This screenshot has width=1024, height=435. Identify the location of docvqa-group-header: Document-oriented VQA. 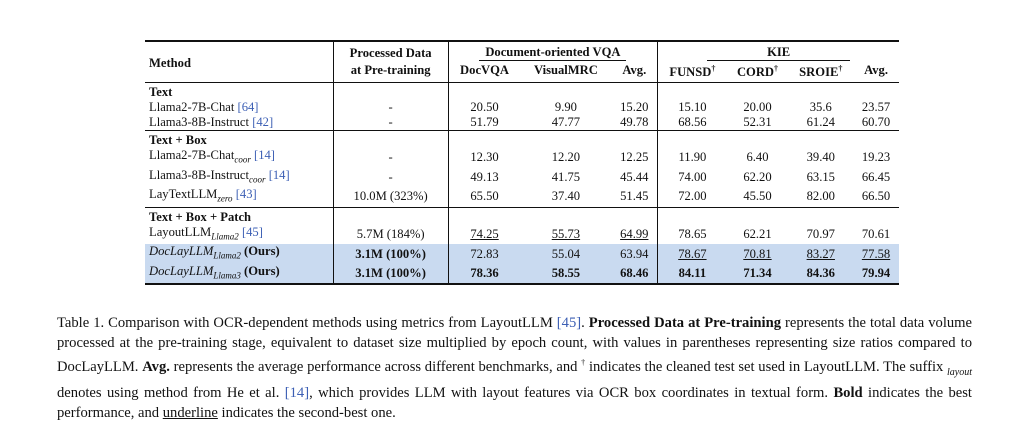
(552, 50).